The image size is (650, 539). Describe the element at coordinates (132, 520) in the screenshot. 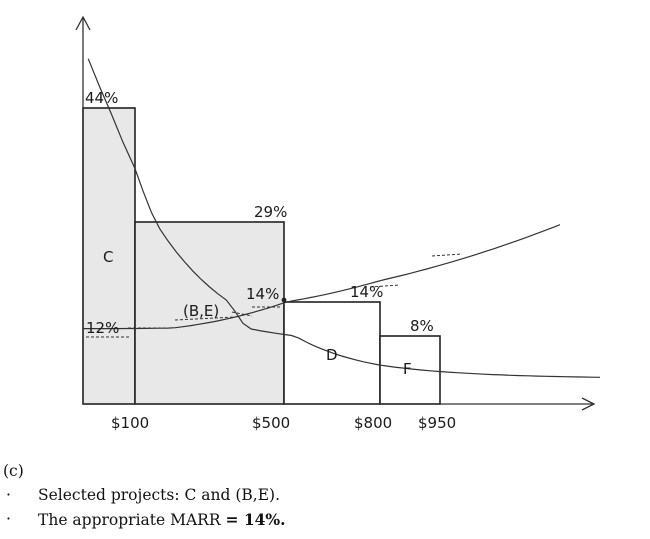

I see `marr-label: The appropriate MARR` at that location.